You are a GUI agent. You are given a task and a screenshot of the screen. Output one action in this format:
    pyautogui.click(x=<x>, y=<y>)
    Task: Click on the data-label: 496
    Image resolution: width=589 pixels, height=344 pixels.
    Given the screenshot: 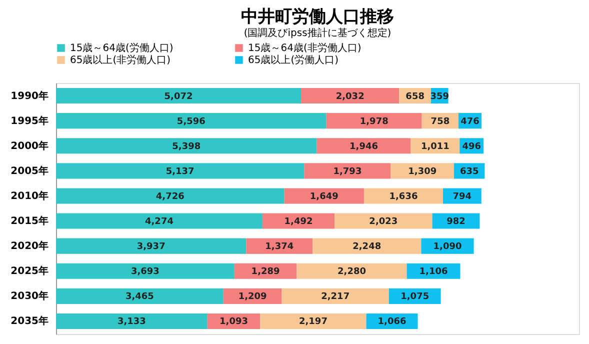 What is the action you would take?
    pyautogui.click(x=471, y=147)
    